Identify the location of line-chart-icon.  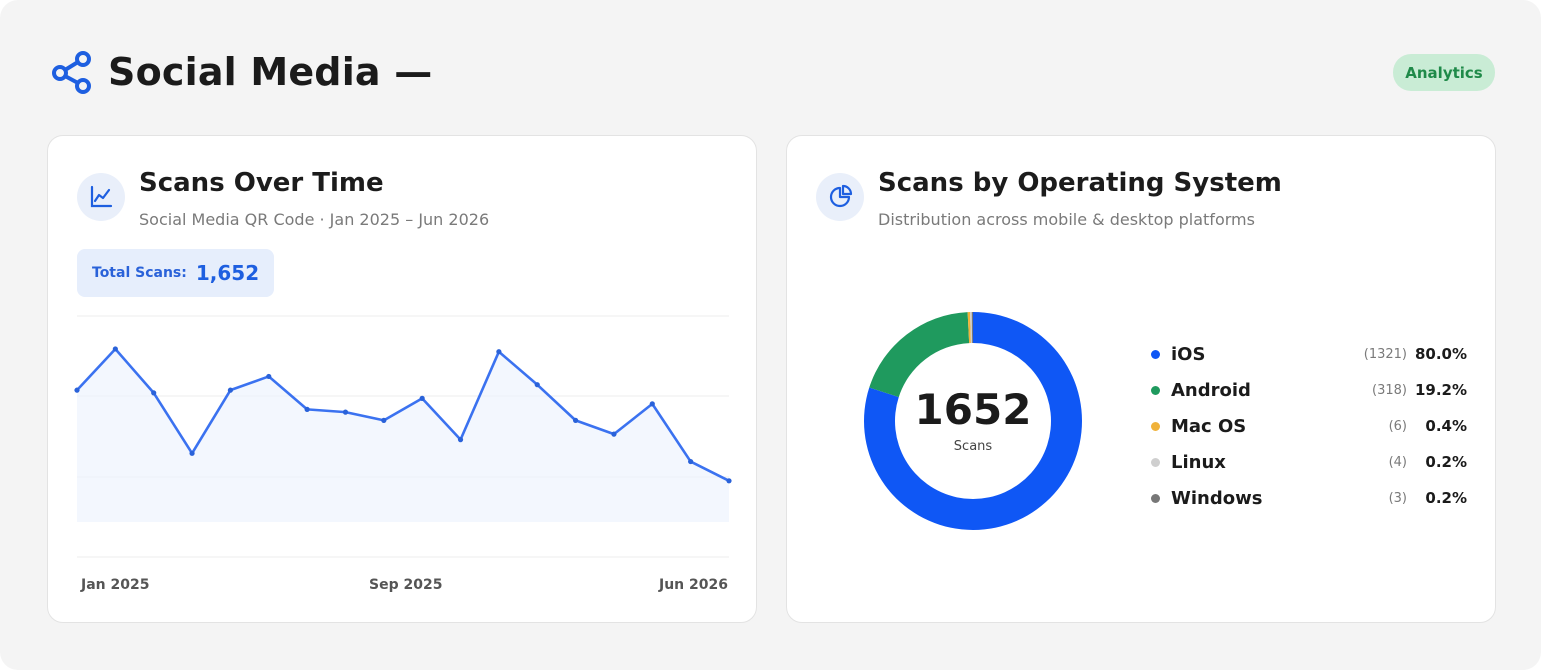
(101, 197).